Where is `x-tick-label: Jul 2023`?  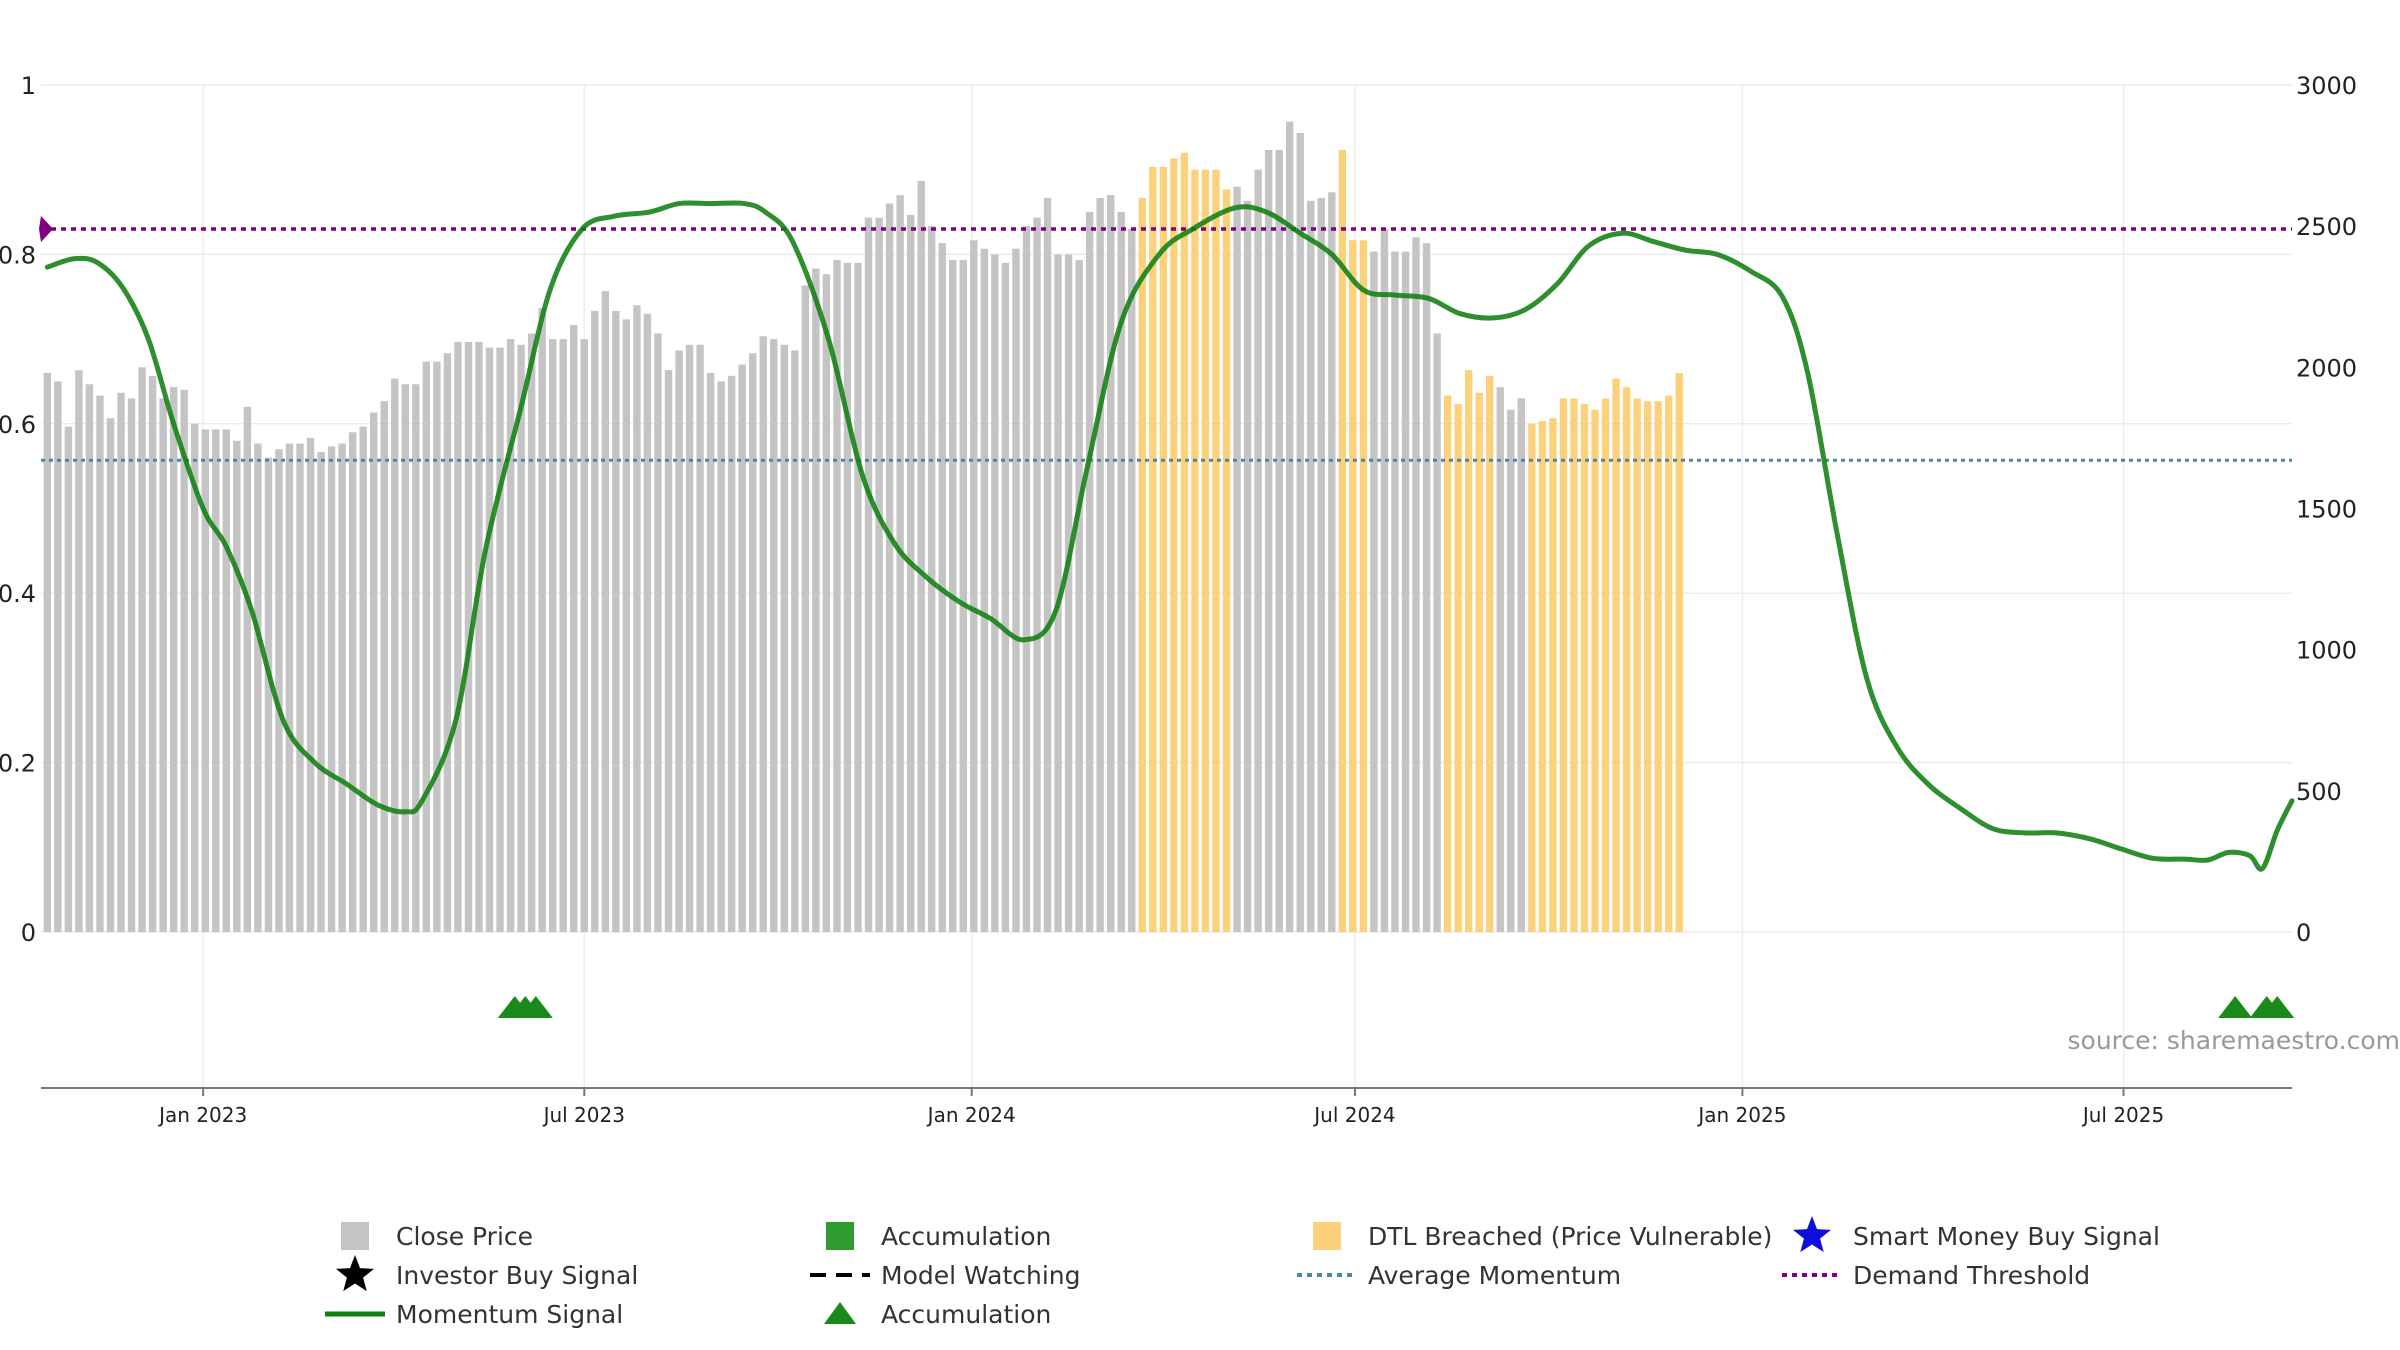 x-tick-label: Jul 2023 is located at coordinates (583, 1115).